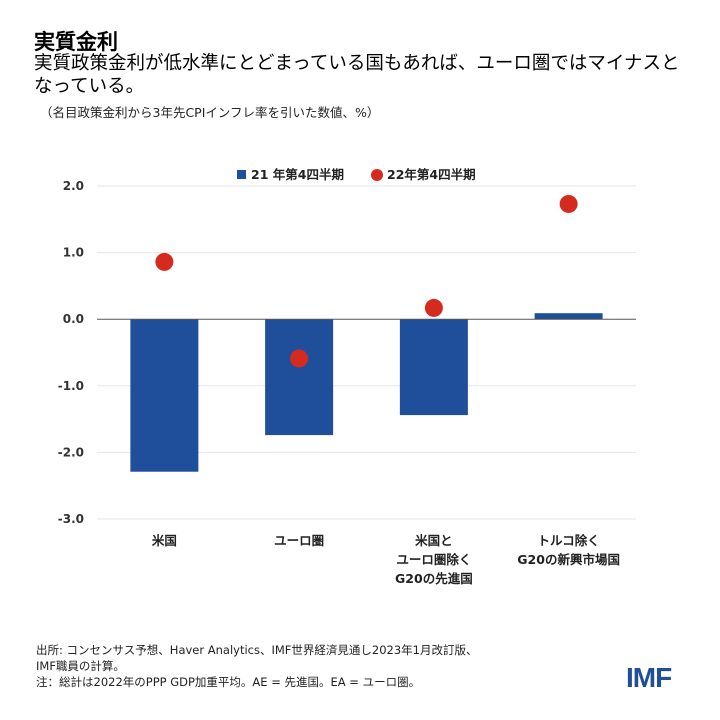 Image resolution: width=720 pixels, height=720 pixels. What do you see at coordinates (297, 174) in the screenshot?
I see `legend-bar-label: 21 年第4四半期` at bounding box center [297, 174].